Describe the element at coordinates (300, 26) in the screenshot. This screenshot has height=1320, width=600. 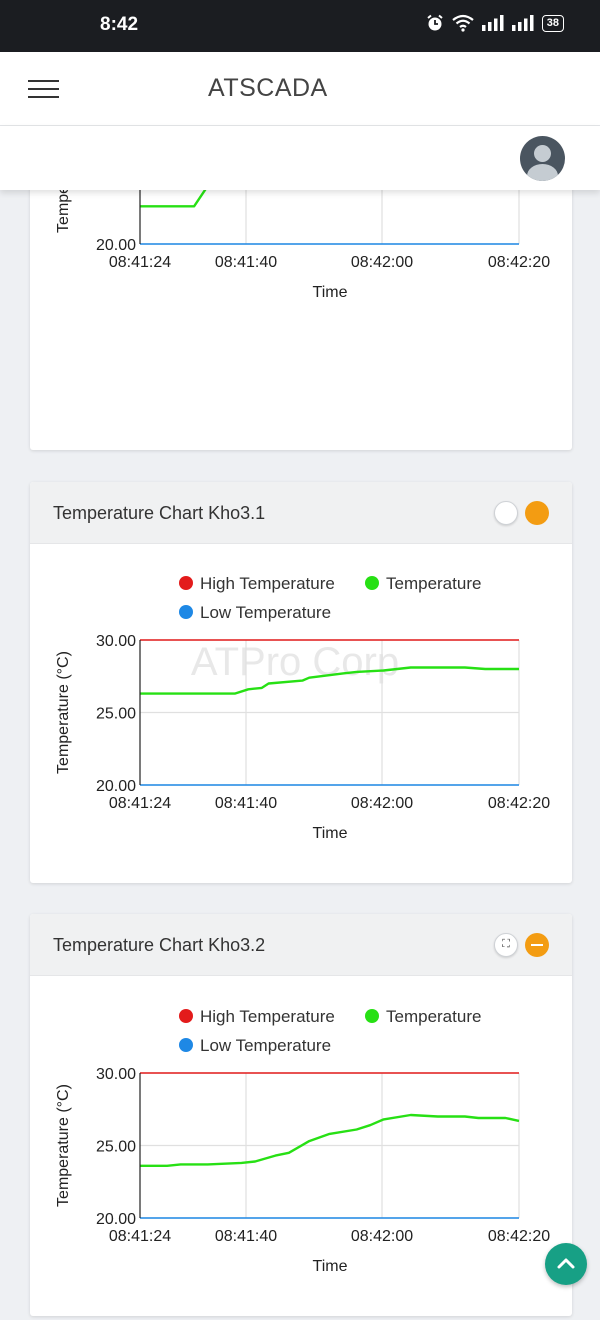
I see `status-bar: 8:42 38` at that location.